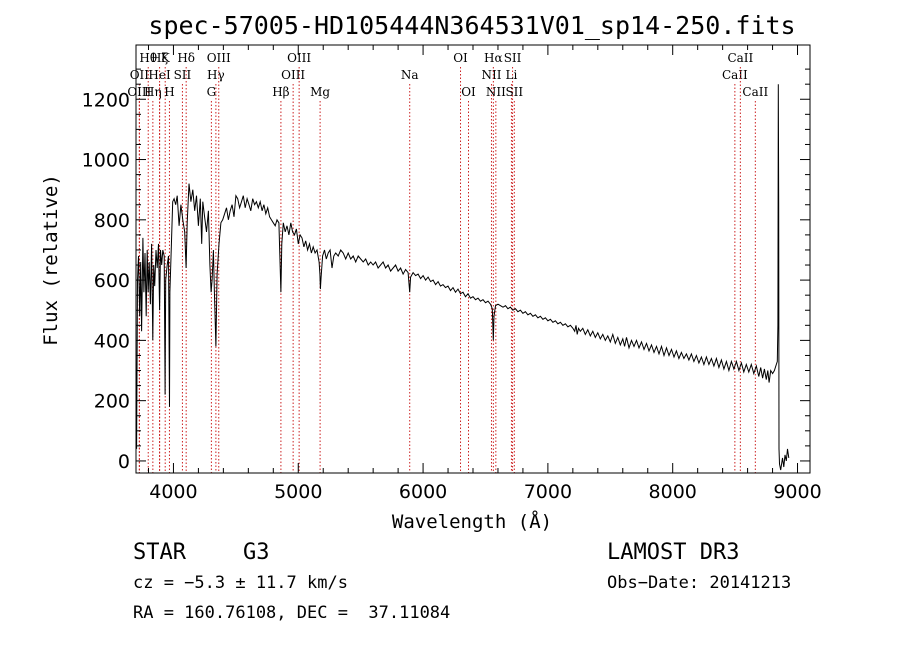 The image size is (900, 649). What do you see at coordinates (280, 92) in the screenshot?
I see `spectral-line-label: Hβ` at bounding box center [280, 92].